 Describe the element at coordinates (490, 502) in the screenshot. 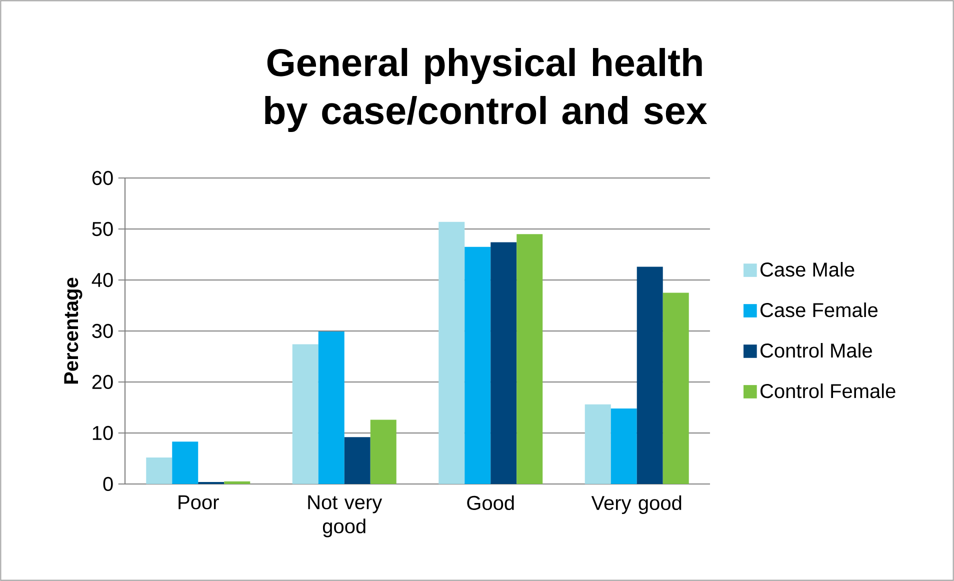

I see `x-tick-label: Good` at that location.